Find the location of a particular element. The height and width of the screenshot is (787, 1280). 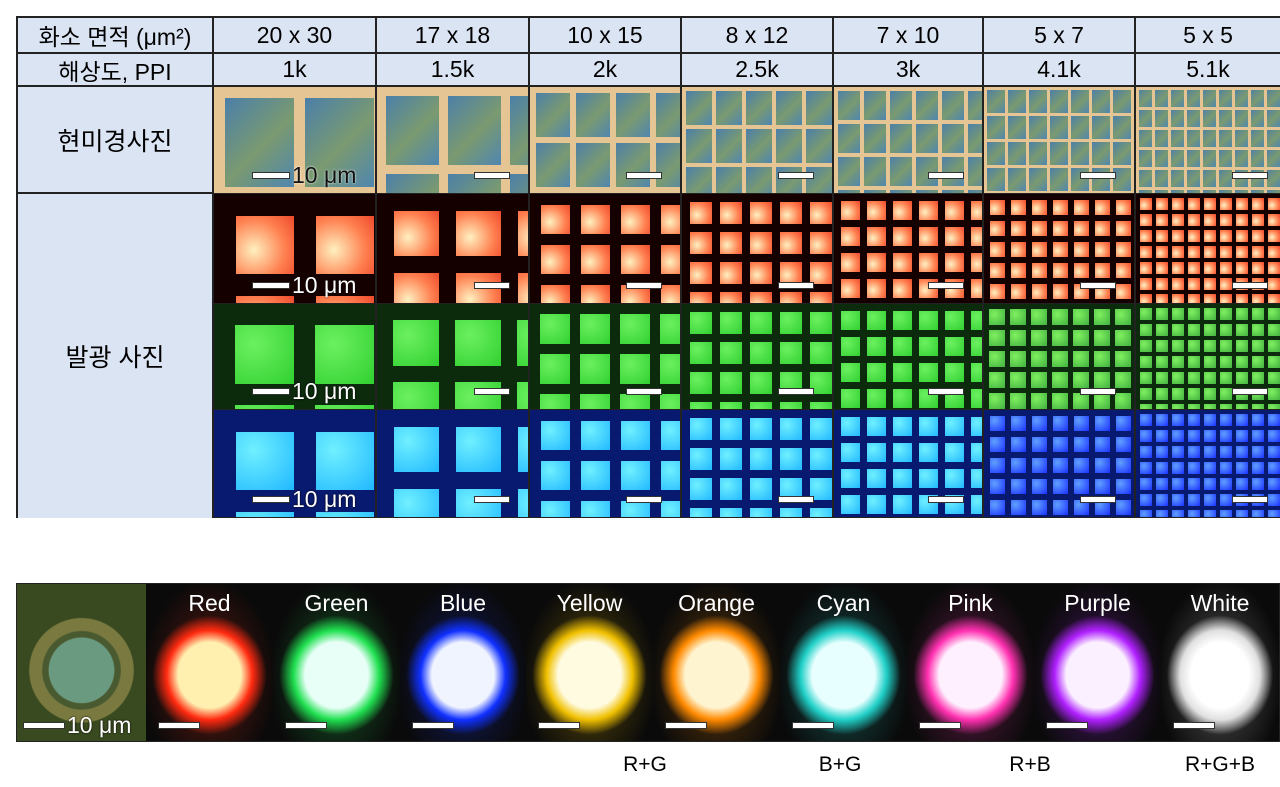

column-area: 7 x 10 is located at coordinates (909, 36).